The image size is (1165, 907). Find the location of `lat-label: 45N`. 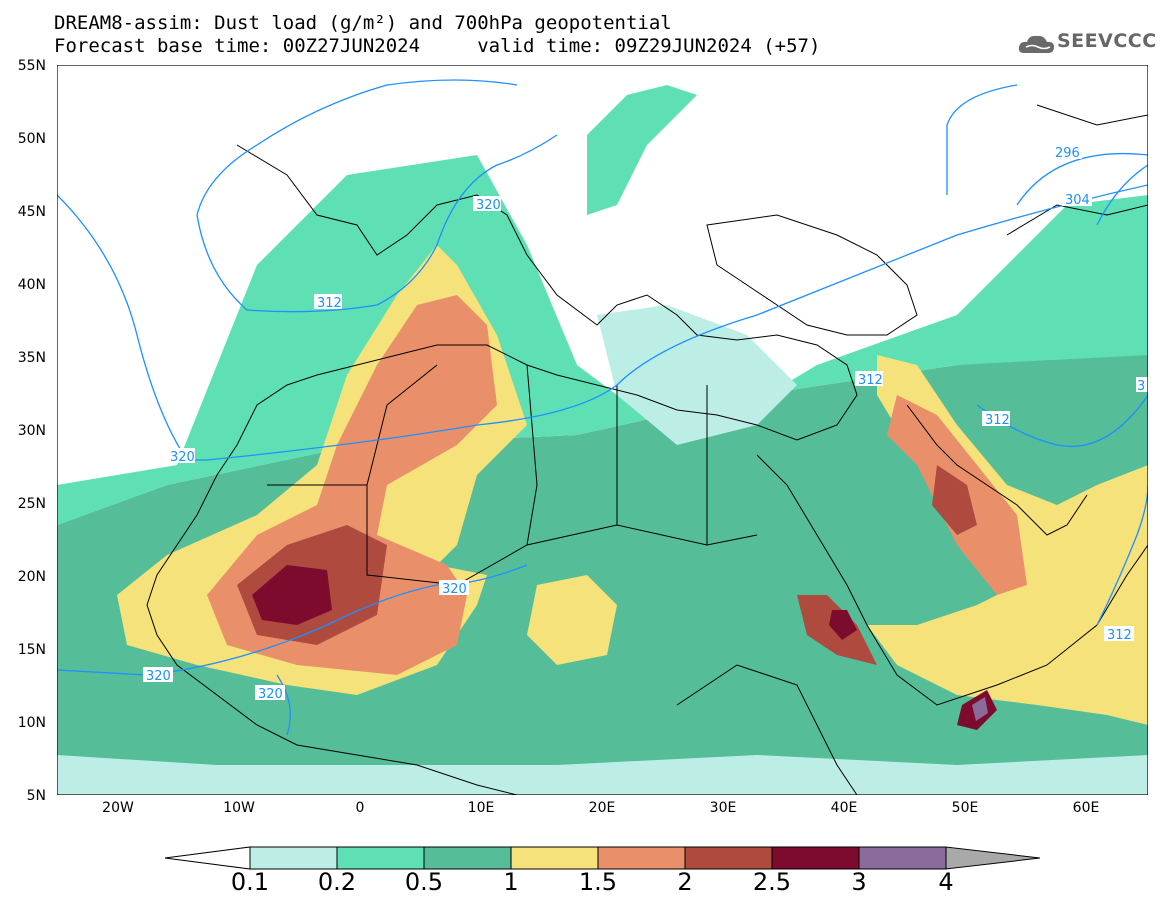

lat-label: 45N is located at coordinates (31, 212).